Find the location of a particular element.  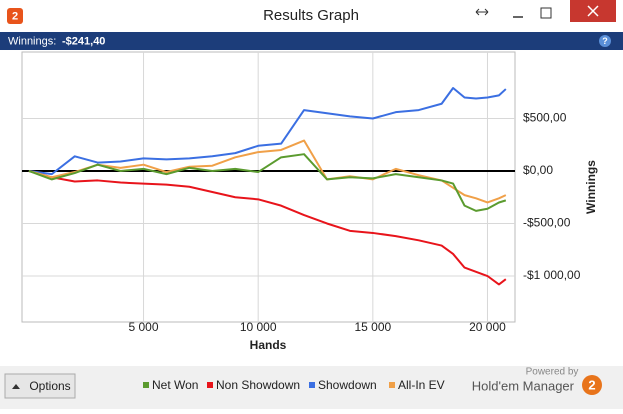

brand: Hold'em Manager is located at coordinates (523, 385).